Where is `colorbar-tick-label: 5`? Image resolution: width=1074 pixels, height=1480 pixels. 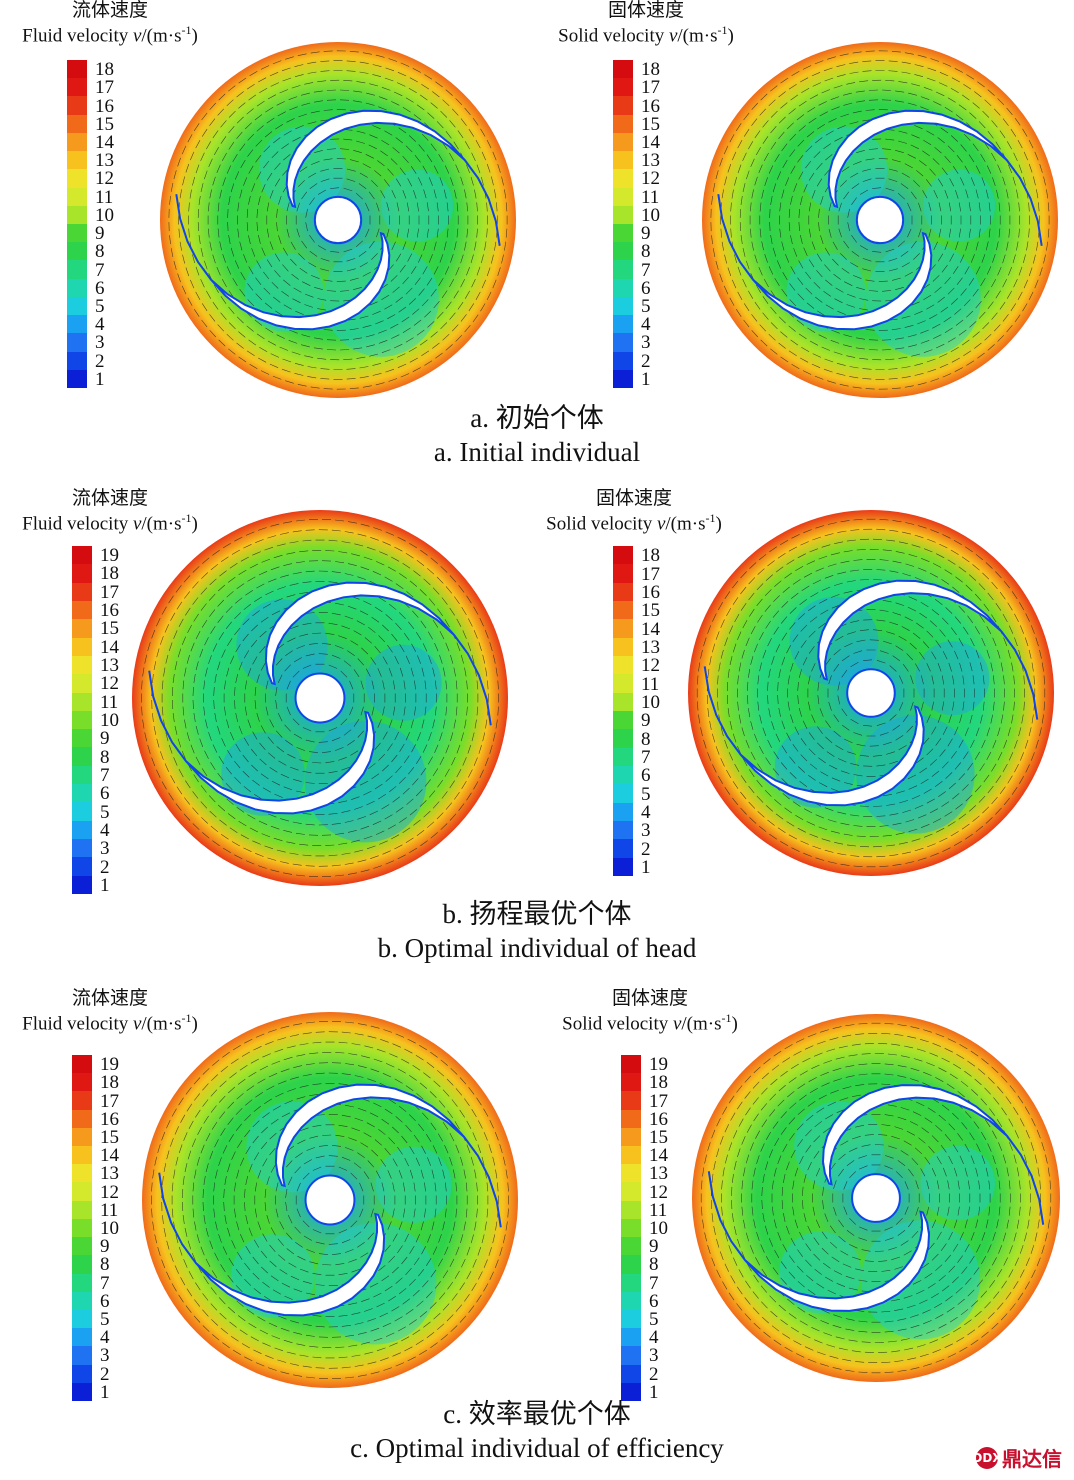 colorbar-tick-label: 5 is located at coordinates (100, 306).